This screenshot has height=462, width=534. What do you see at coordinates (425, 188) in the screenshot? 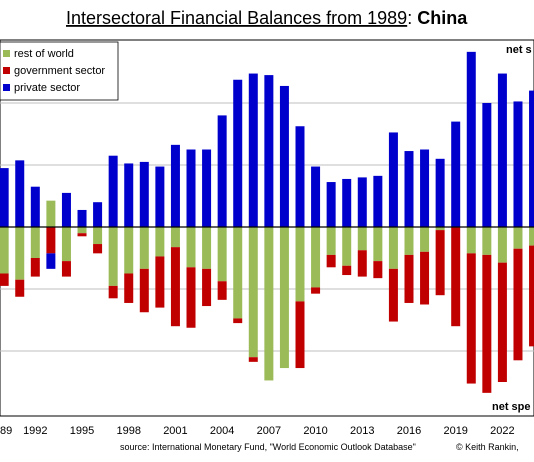
I see `bar-private-sector-2017` at bounding box center [425, 188].